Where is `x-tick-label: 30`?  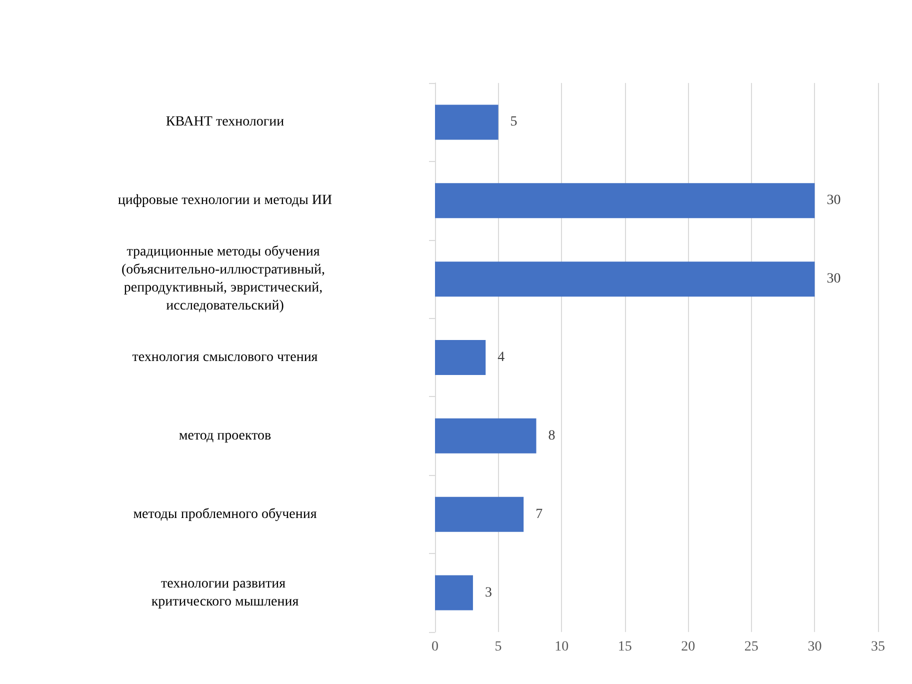
x-tick-label: 30 is located at coordinates (815, 647).